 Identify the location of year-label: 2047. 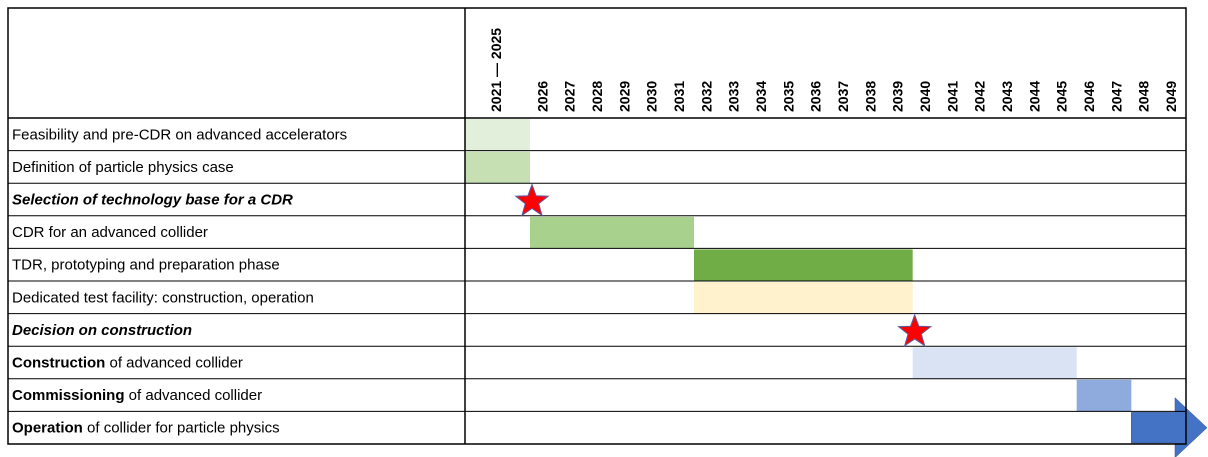
(1116, 96).